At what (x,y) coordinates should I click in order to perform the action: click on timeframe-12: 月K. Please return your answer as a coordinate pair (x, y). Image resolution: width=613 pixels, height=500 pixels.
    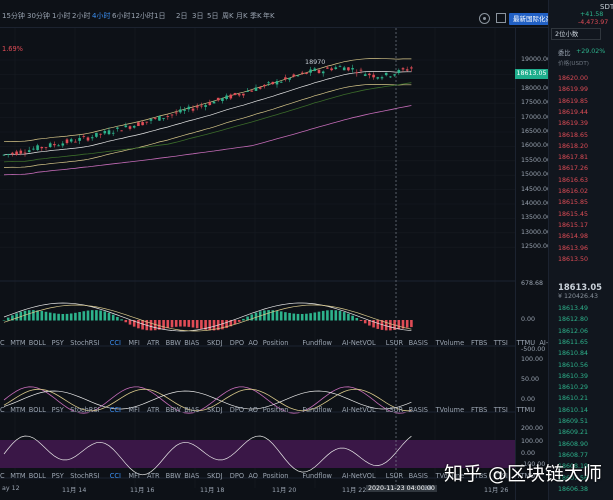
    Looking at the image, I should click on (242, 16).